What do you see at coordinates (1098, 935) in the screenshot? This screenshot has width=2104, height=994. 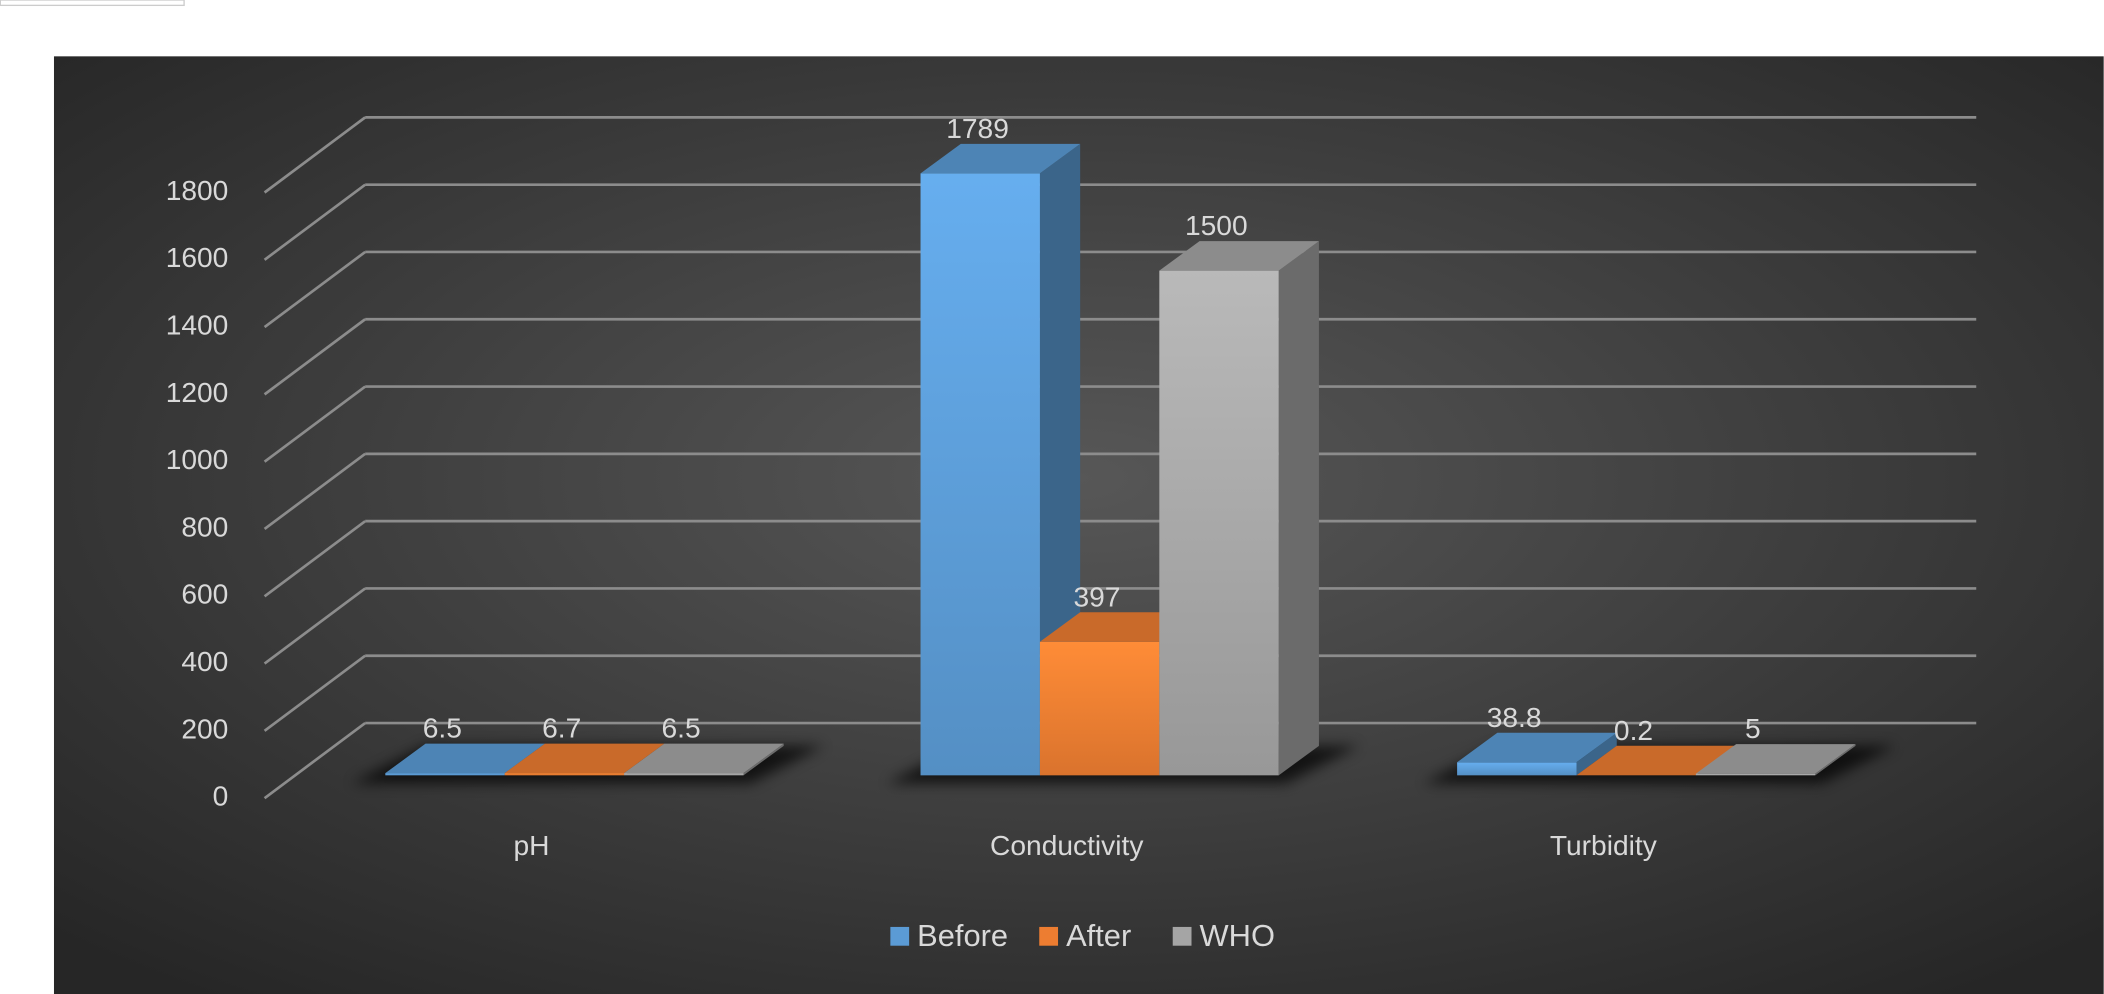 I see `legend-label: After` at bounding box center [1098, 935].